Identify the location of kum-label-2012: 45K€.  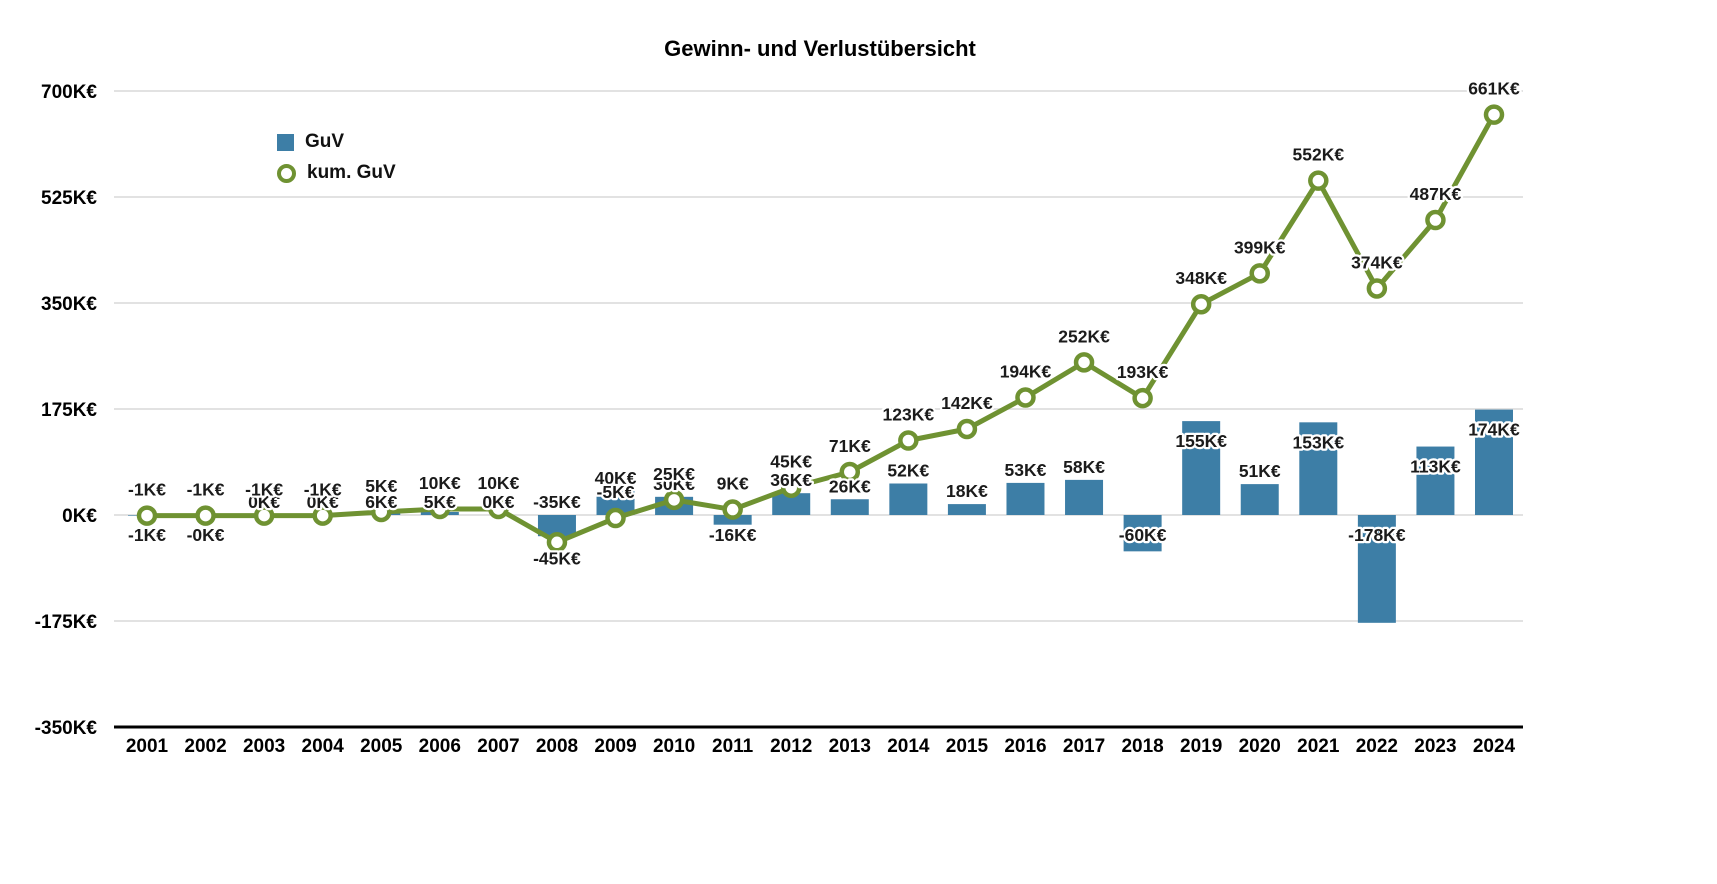
(791, 462).